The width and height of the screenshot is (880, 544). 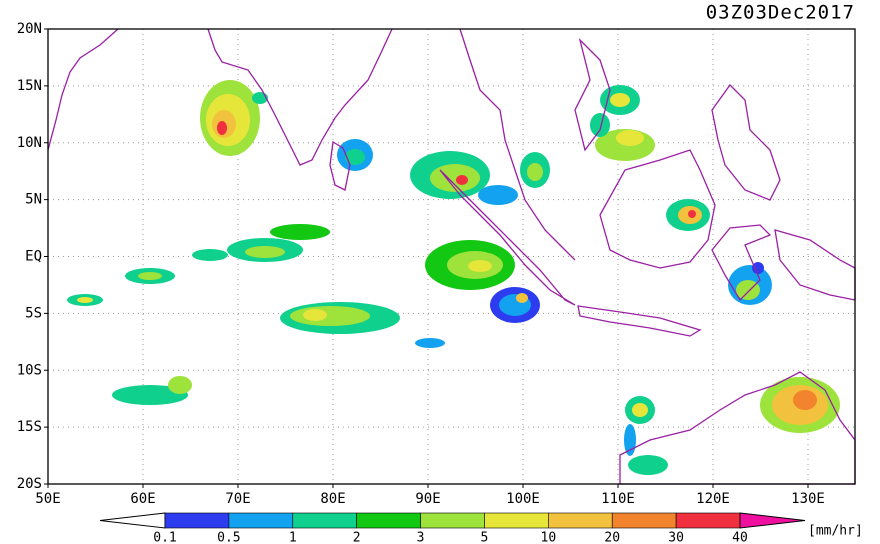 What do you see at coordinates (676, 537) in the screenshot?
I see `colorbar-label: 30` at bounding box center [676, 537].